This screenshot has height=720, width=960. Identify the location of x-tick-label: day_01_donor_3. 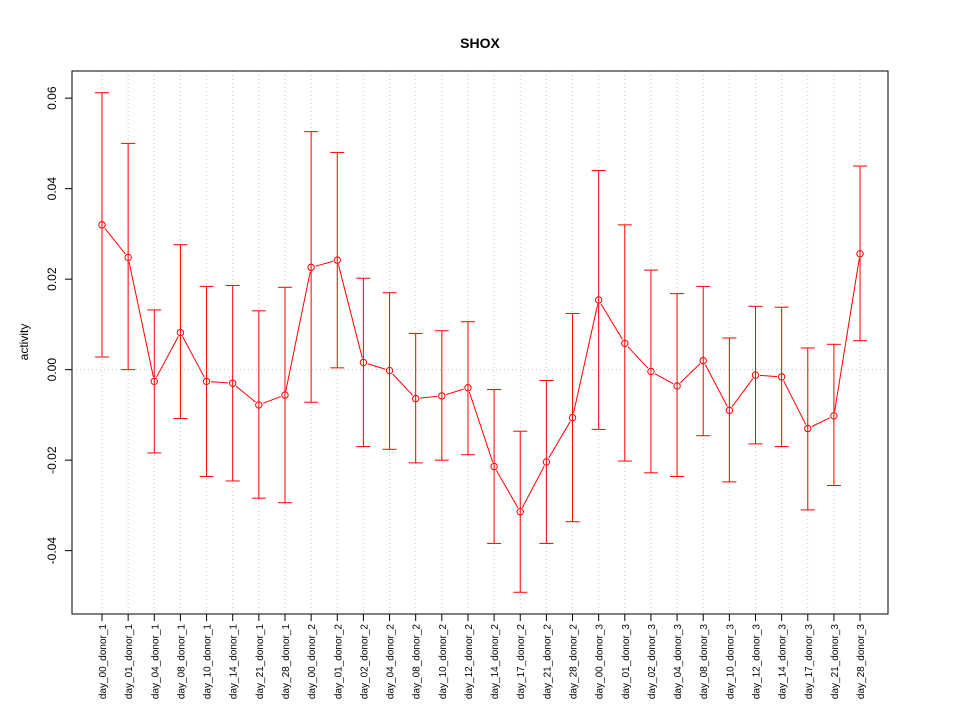
(626, 662).